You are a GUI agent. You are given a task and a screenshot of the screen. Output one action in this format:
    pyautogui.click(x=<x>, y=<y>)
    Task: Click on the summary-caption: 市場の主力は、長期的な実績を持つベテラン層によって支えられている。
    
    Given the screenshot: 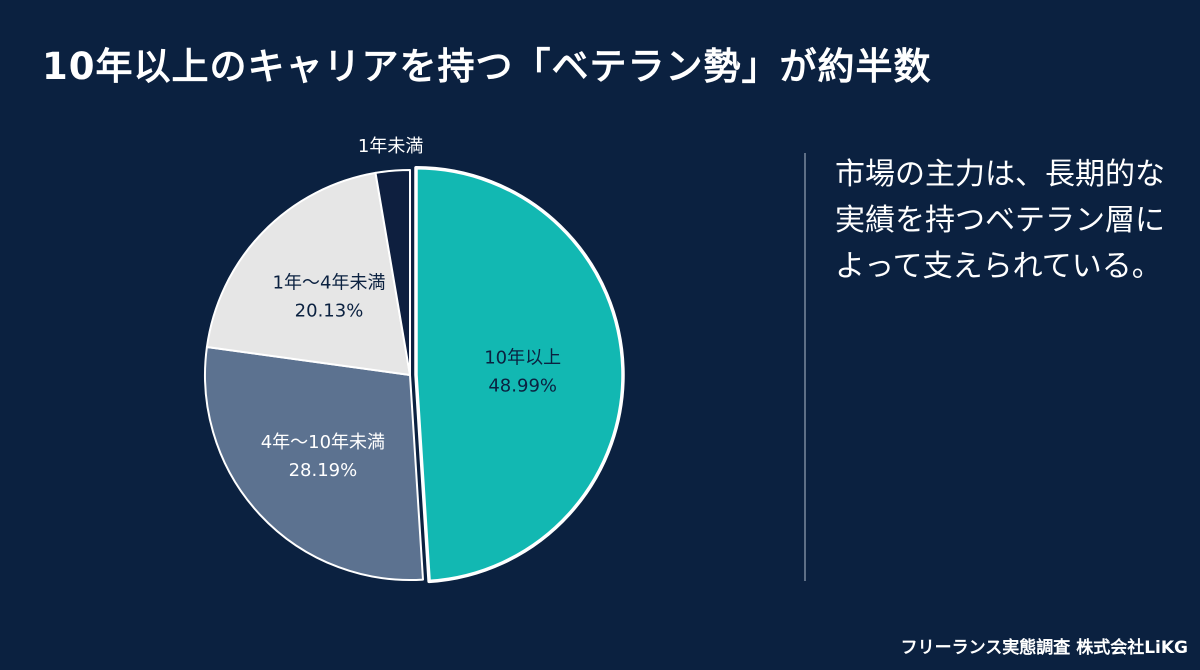 What is the action you would take?
    pyautogui.click(x=1000, y=220)
    